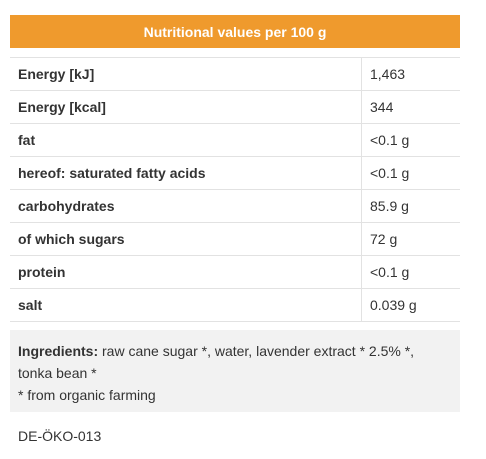 The width and height of the screenshot is (486, 459). I want to click on table-row: fat <0.1 g, so click(235, 140).